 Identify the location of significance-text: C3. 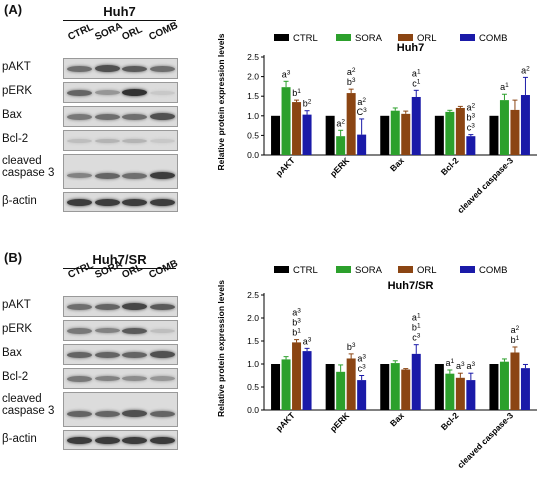
(362, 112).